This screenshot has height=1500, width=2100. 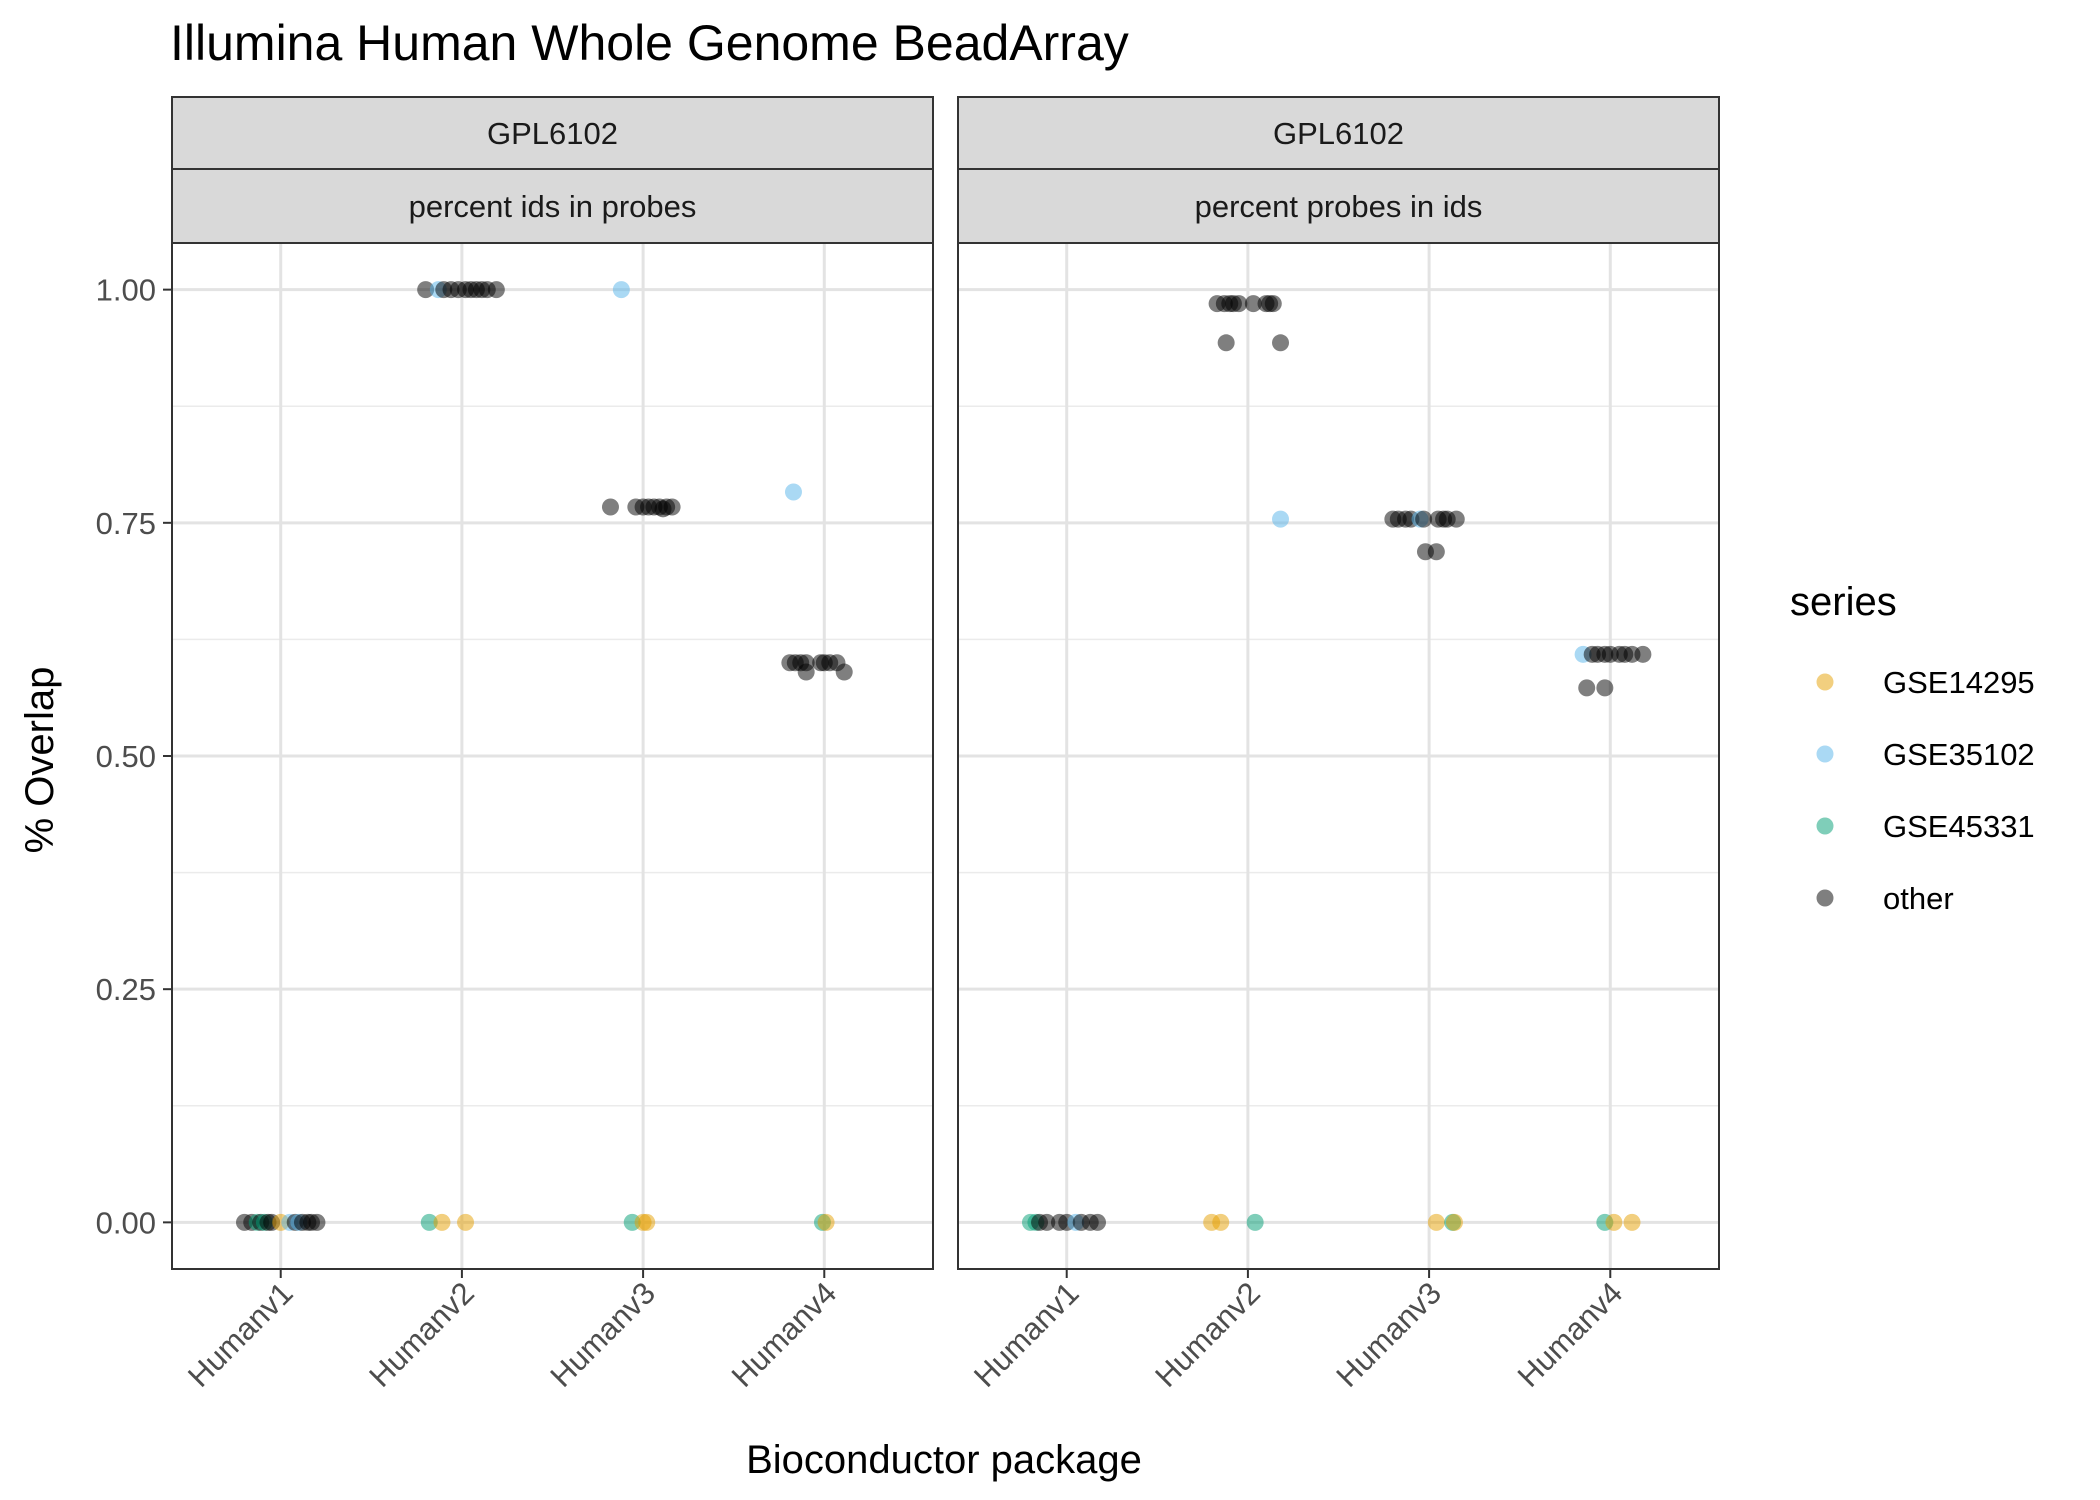 I want to click on strip-bottom-label: percent ids in probes, so click(x=553, y=206).